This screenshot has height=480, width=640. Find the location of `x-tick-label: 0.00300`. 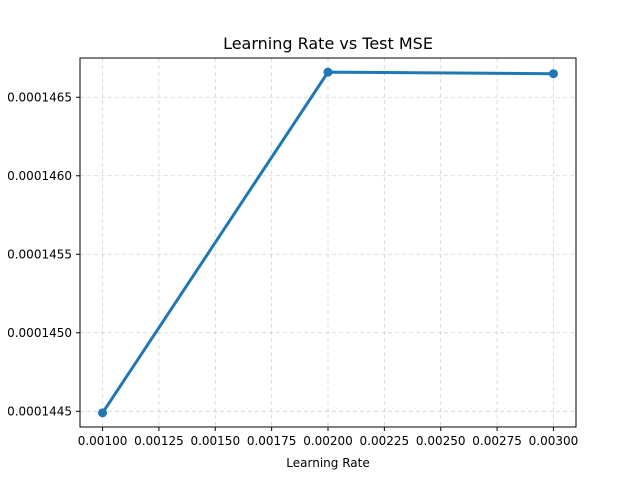

x-tick-label: 0.00300 is located at coordinates (554, 441).